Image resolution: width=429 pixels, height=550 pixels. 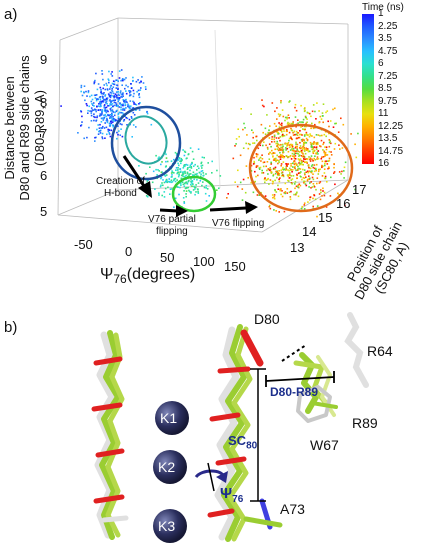 I want to click on z-tick-4: 5, so click(x=44, y=211).